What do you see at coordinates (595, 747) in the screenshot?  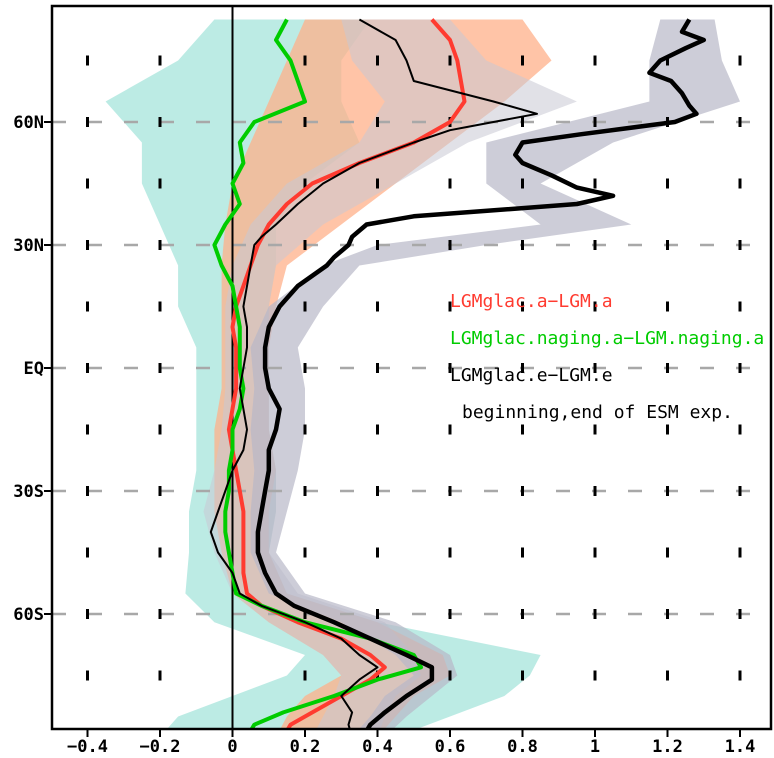 I see `x-tick-label: 1` at bounding box center [595, 747].